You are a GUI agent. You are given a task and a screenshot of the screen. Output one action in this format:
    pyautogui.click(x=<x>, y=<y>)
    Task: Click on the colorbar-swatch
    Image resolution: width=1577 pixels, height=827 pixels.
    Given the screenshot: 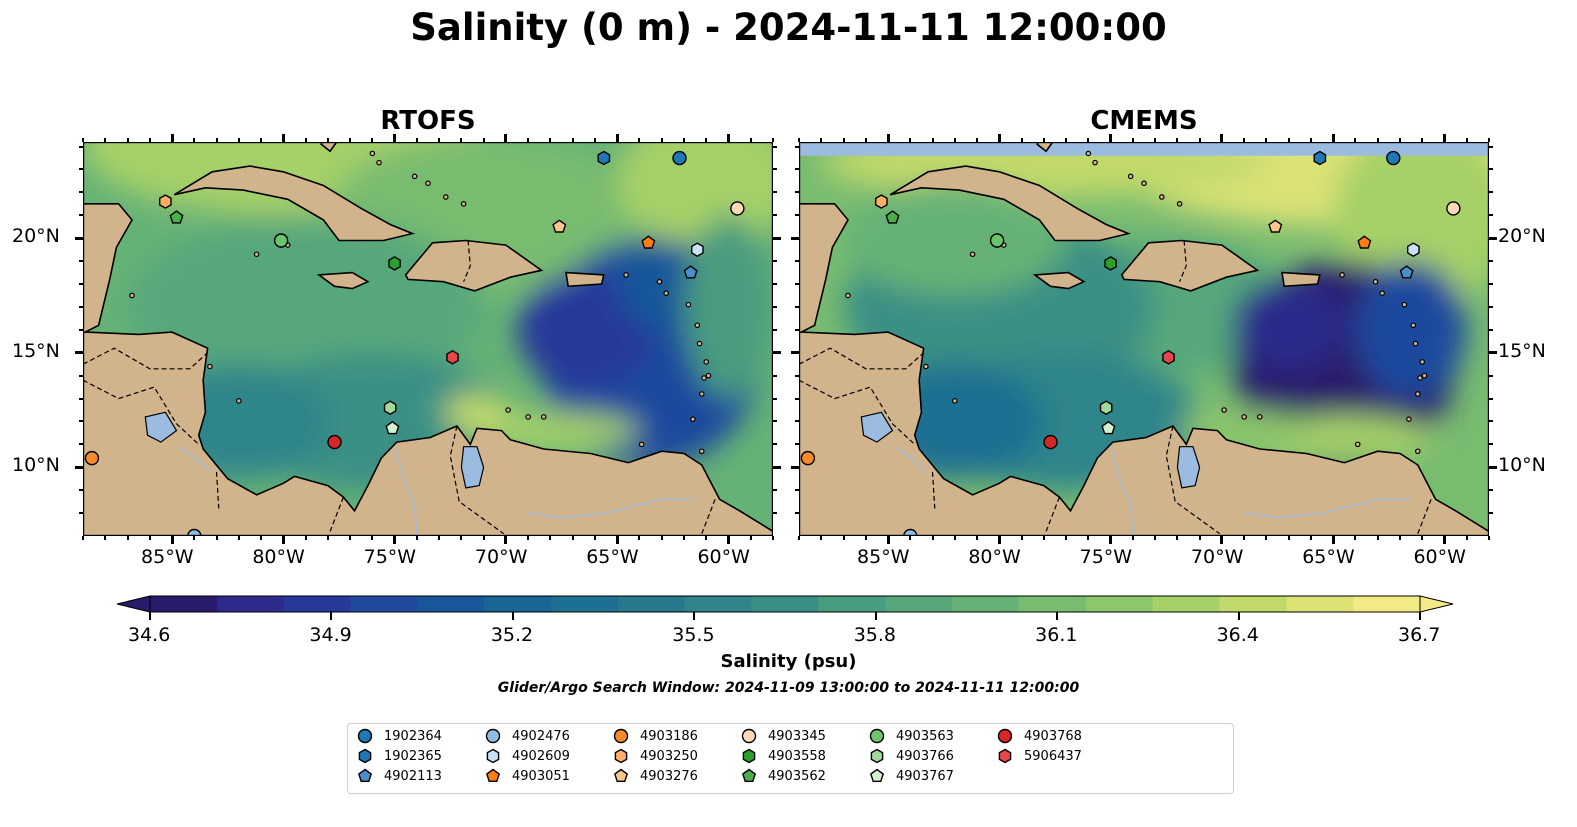 What is the action you would take?
    pyautogui.click(x=785, y=604)
    